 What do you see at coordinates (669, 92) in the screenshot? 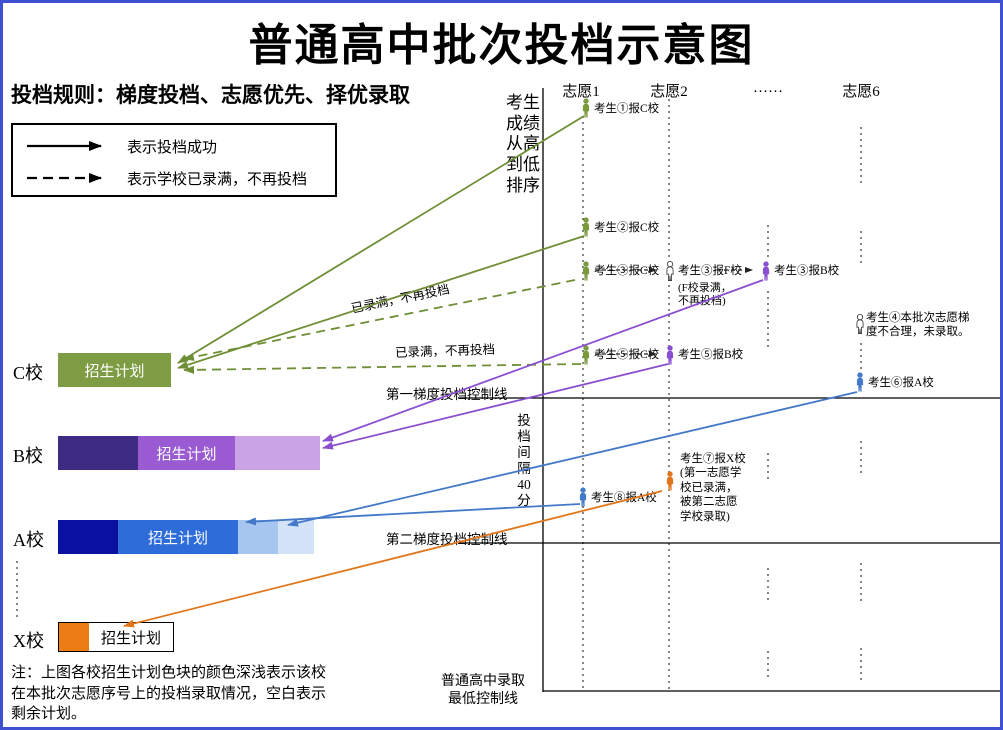
I see `column-header-2: 志愿2` at bounding box center [669, 92].